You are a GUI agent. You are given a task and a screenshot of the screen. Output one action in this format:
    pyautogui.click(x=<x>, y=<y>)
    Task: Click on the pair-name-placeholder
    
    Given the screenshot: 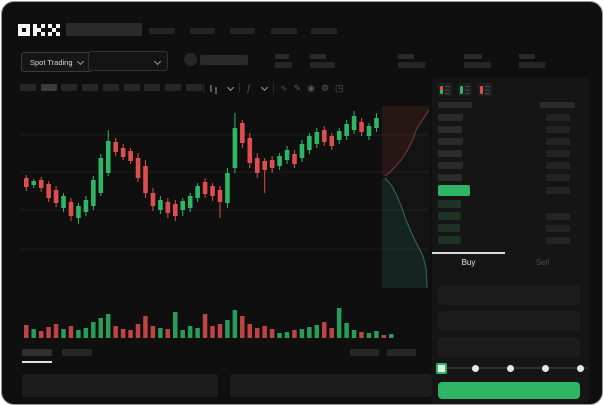 What is the action you would take?
    pyautogui.click(x=224, y=60)
    